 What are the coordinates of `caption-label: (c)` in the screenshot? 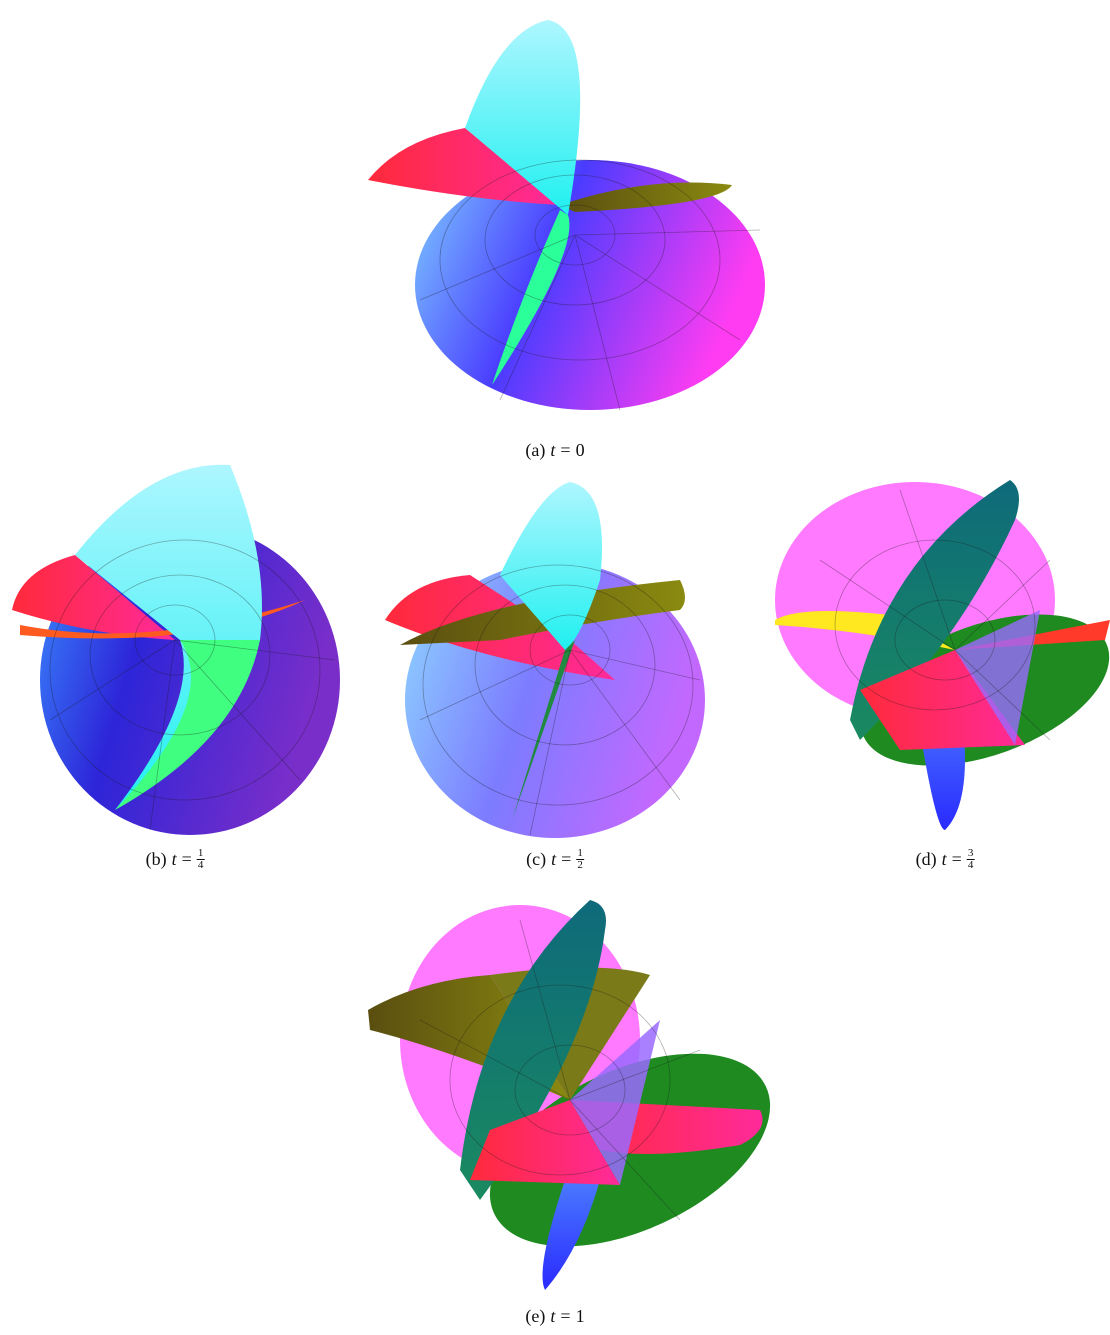 It's located at (536, 859).